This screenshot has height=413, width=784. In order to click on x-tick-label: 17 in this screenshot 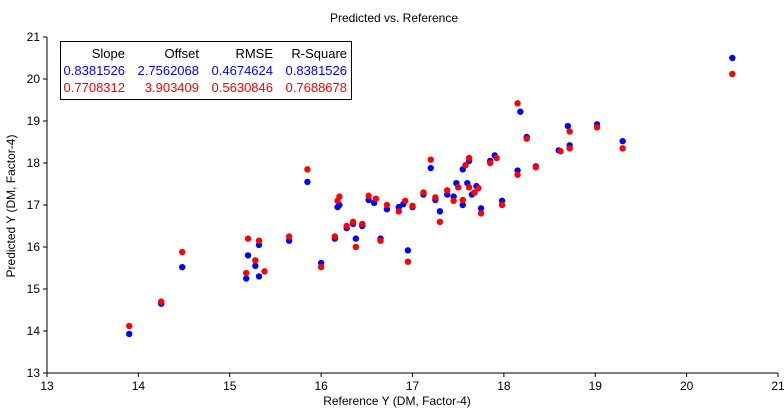, I will do `click(413, 386)`.